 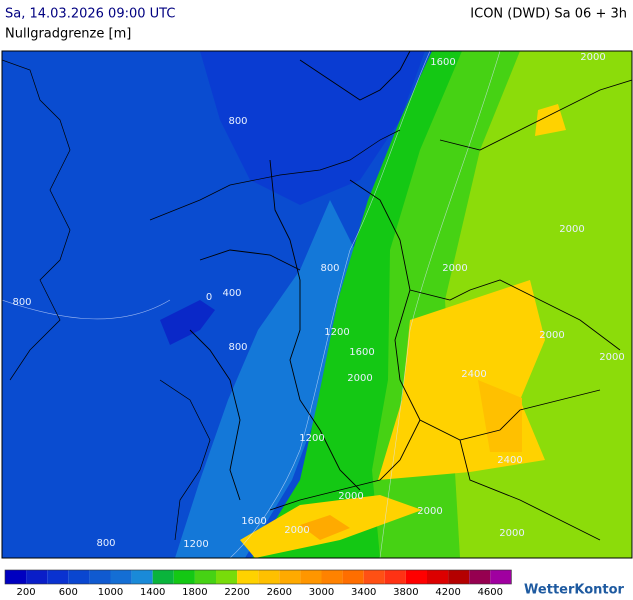 What do you see at coordinates (26, 592) in the screenshot?
I see `legend-label: 200` at bounding box center [26, 592].